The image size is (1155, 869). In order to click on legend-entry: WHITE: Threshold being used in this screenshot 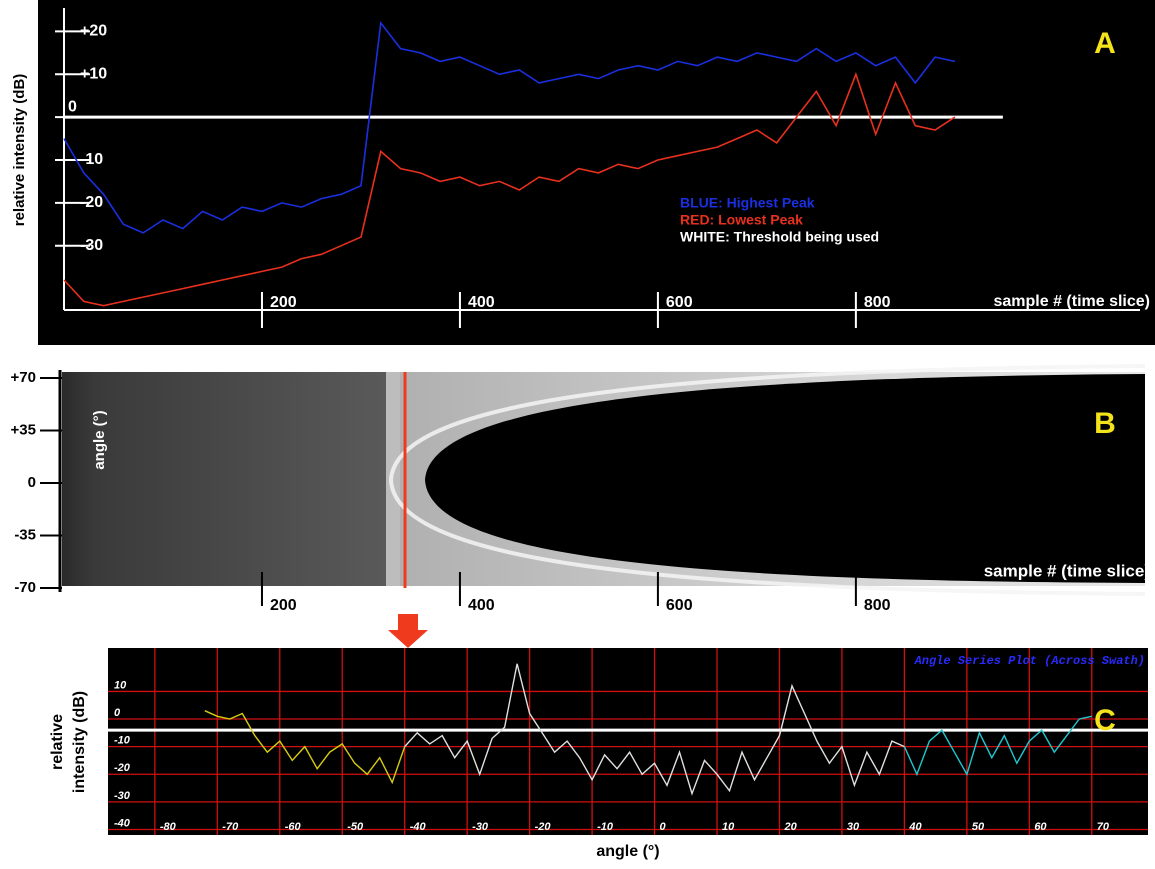, I will do `click(779, 237)`.